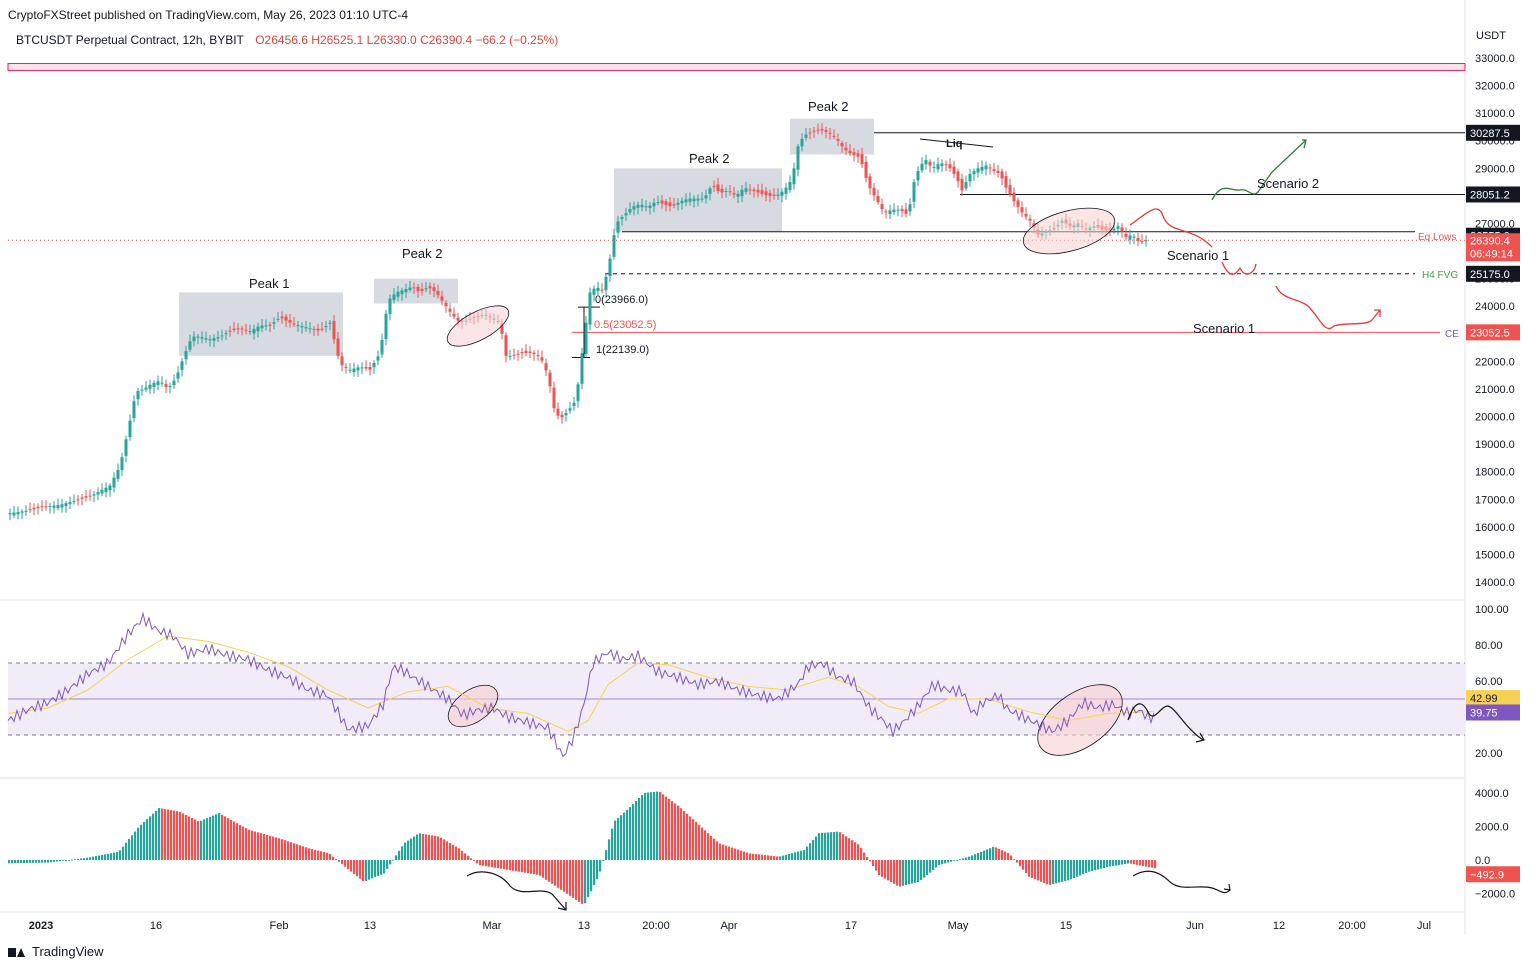  What do you see at coordinates (1487, 875) in the screenshot?
I see `hist-value: −492.9` at bounding box center [1487, 875].